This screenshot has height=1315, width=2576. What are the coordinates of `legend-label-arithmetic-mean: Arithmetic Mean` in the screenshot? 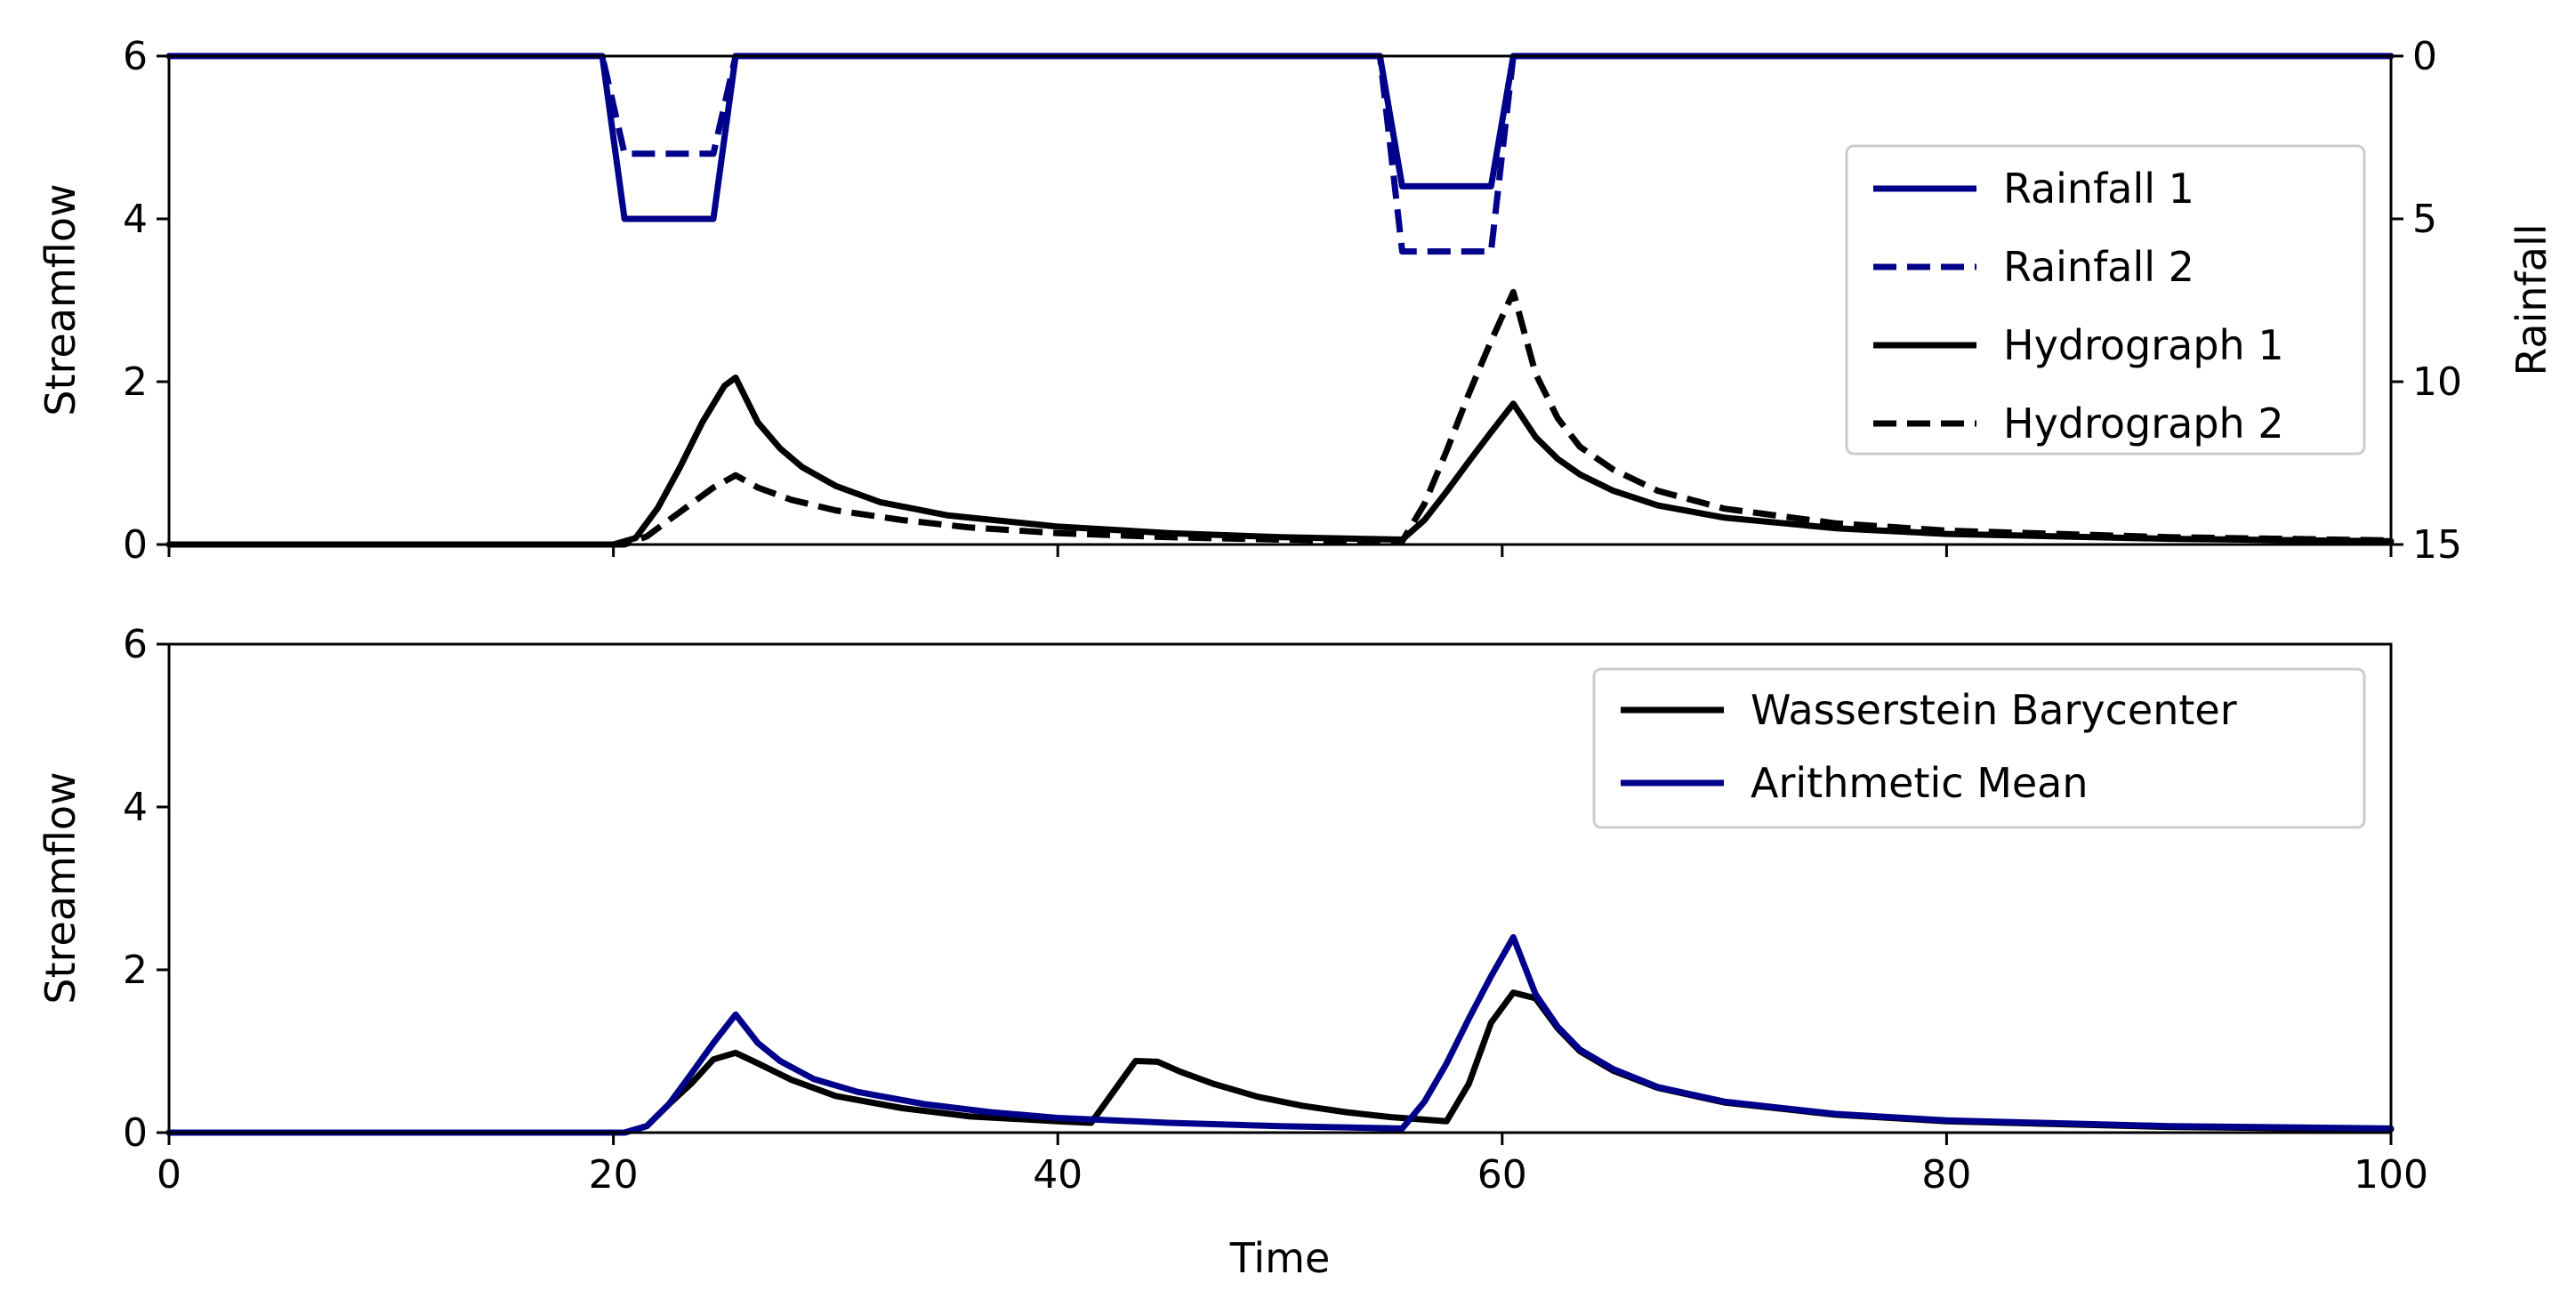 It's located at (1920, 783).